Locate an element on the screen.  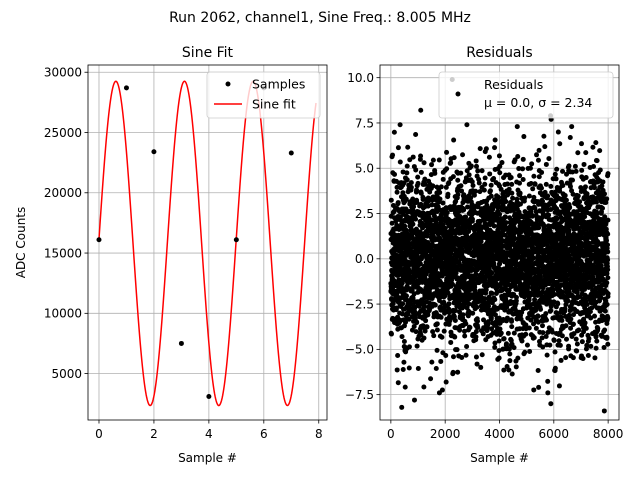
sample-point is located at coordinates (154, 152).